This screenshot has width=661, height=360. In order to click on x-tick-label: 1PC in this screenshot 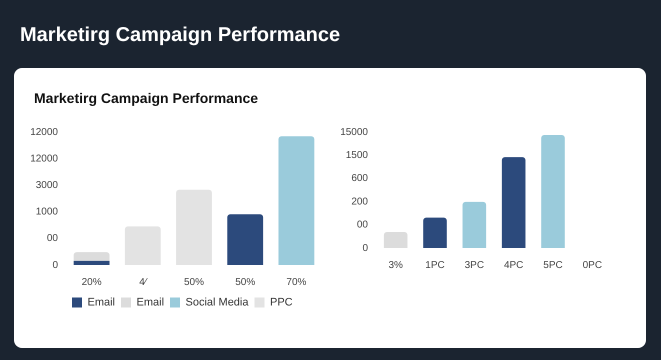, I will do `click(435, 265)`.